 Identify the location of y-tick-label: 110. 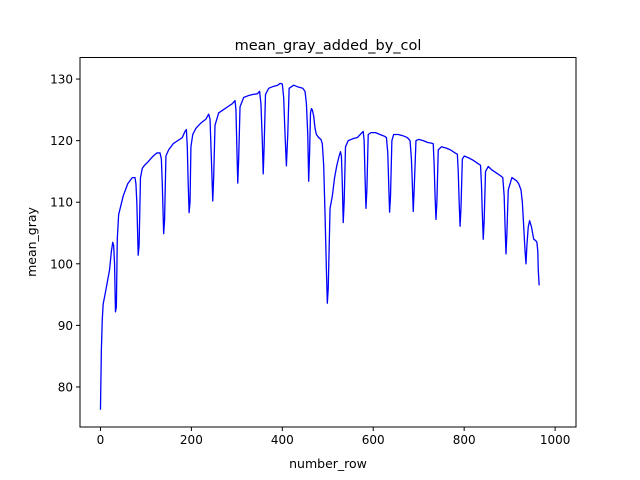
(61, 203).